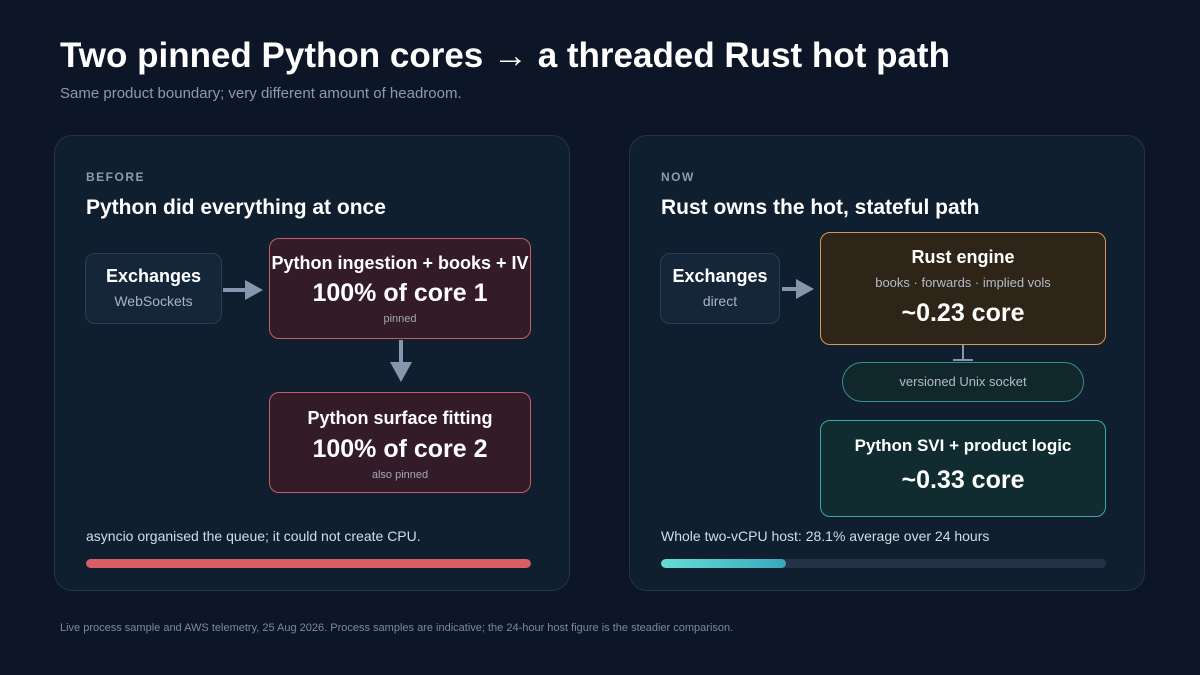 The image size is (1200, 675). Describe the element at coordinates (400, 418) in the screenshot. I see `python-fitting-title: Python surface fitting` at that location.